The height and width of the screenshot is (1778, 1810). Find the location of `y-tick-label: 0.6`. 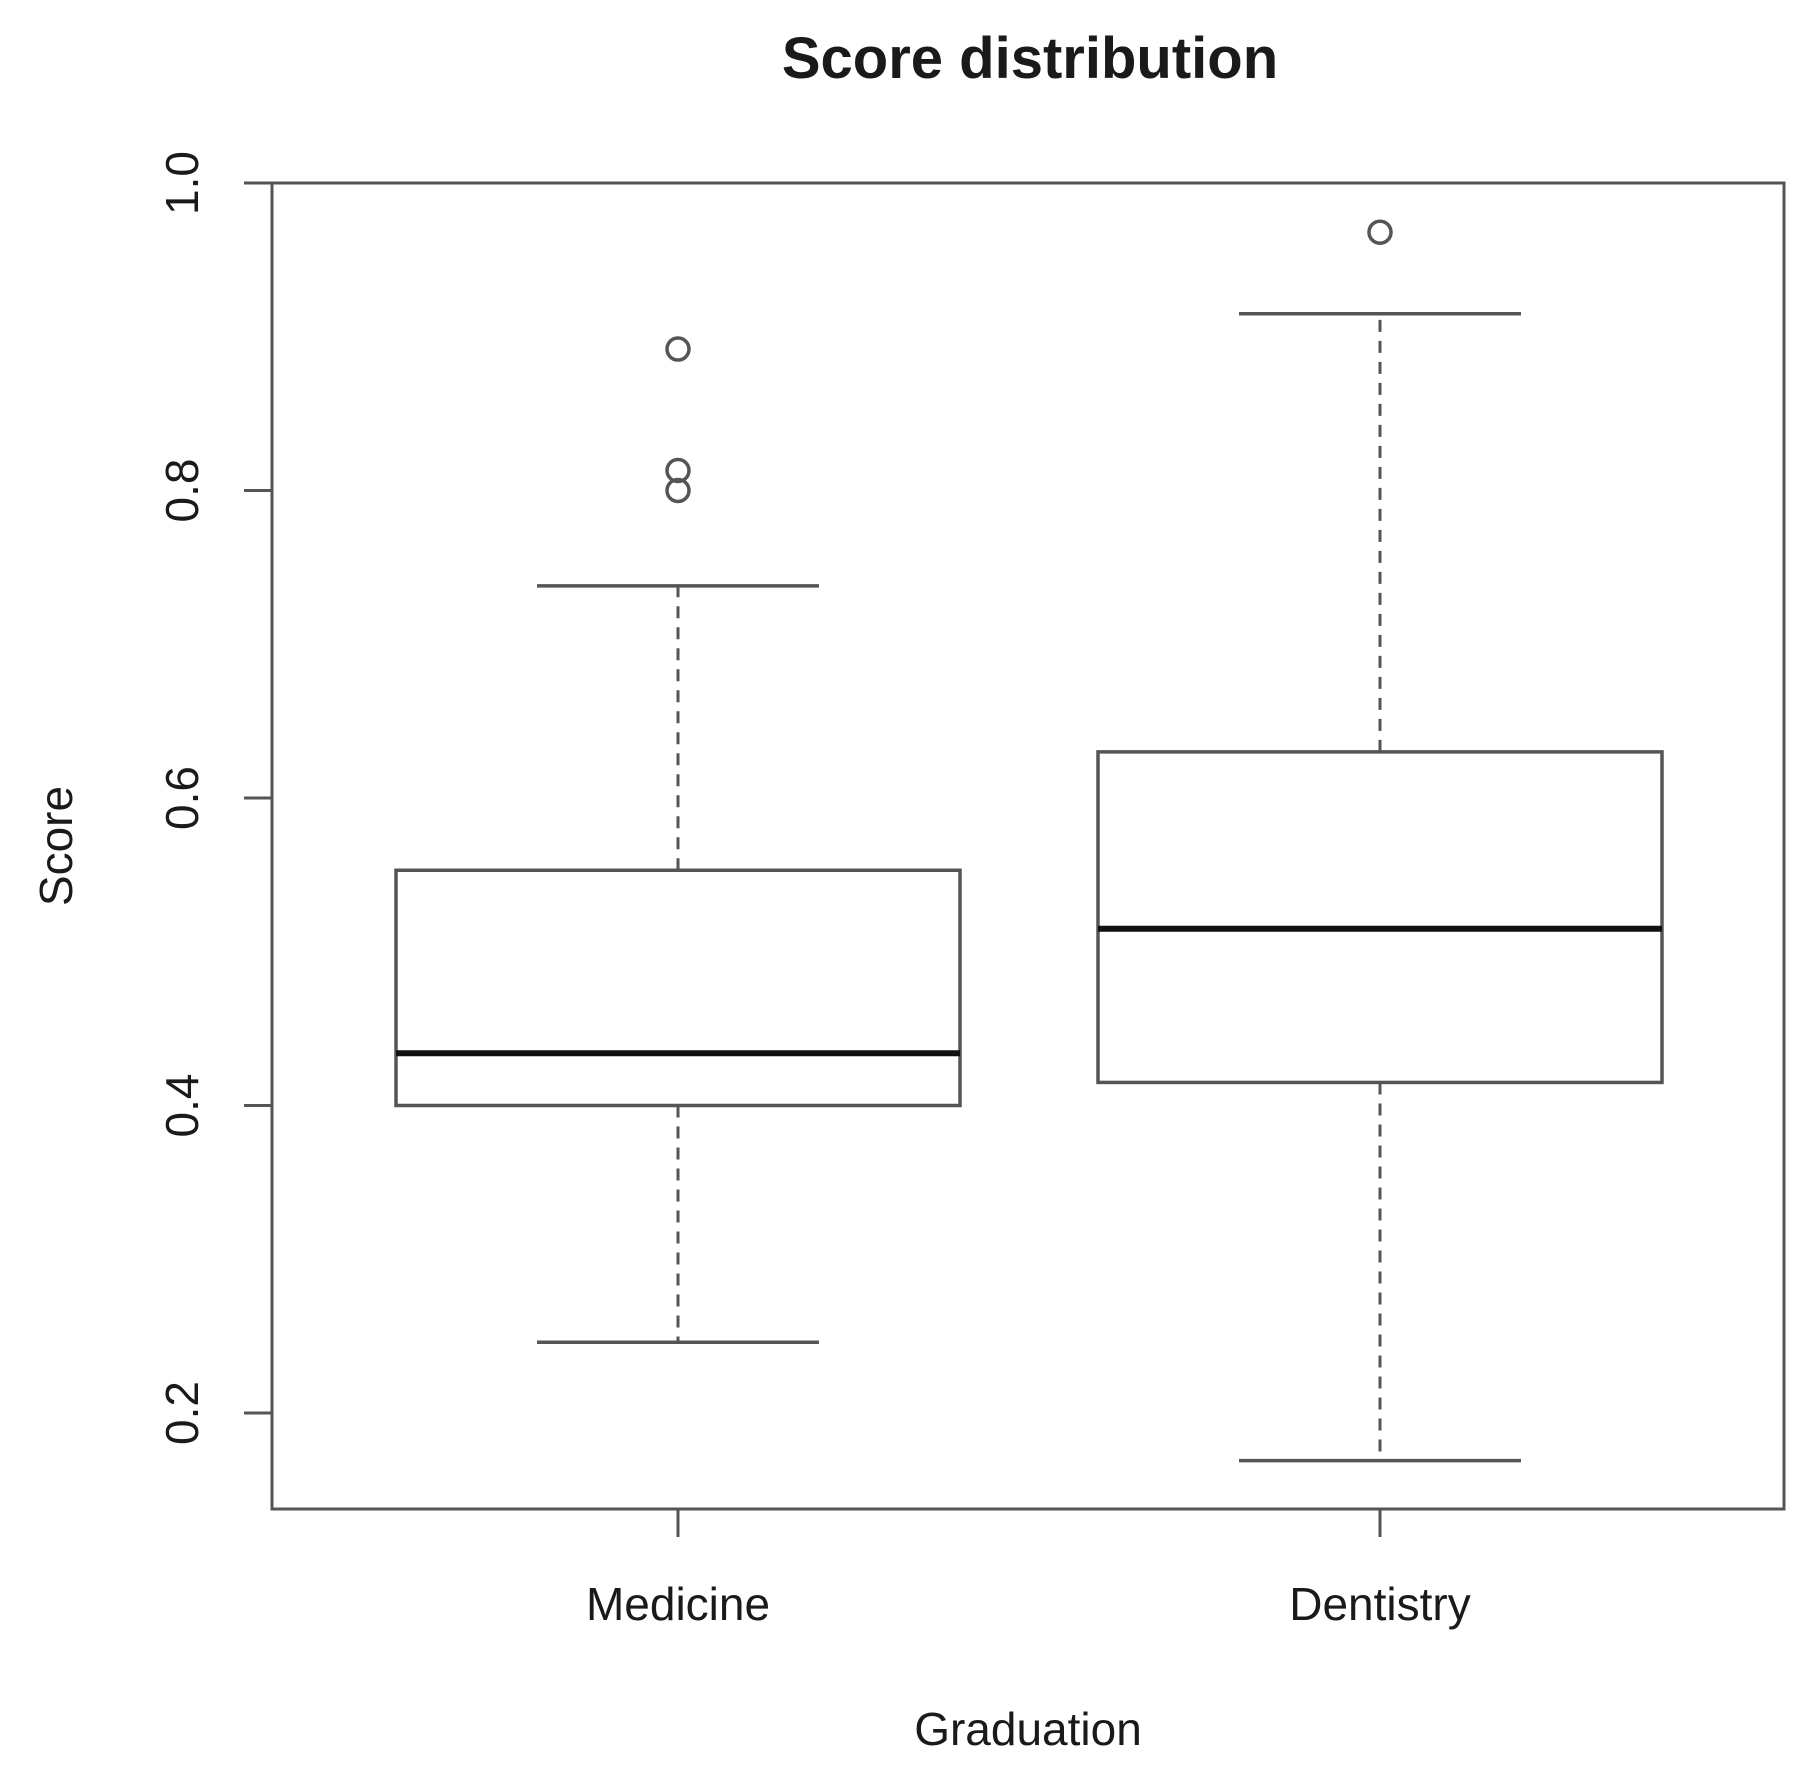

y-tick-label: 0.6 is located at coordinates (182, 798).